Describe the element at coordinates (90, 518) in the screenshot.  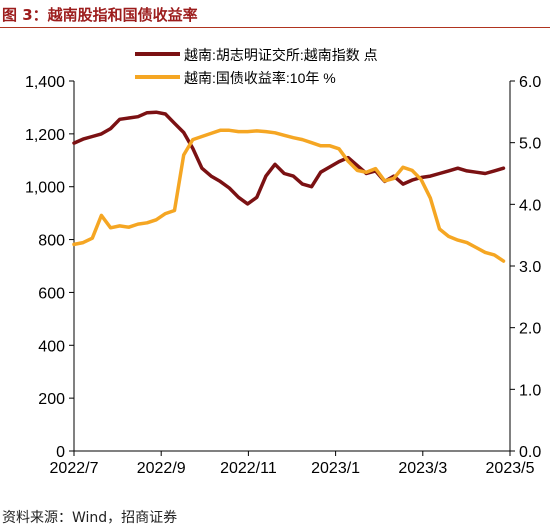
I see `source-note: 资料来源：Wind，招商证券` at that location.